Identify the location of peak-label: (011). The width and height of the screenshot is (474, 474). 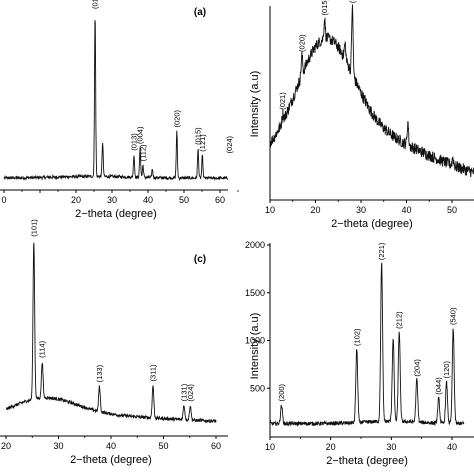
(95, 4).